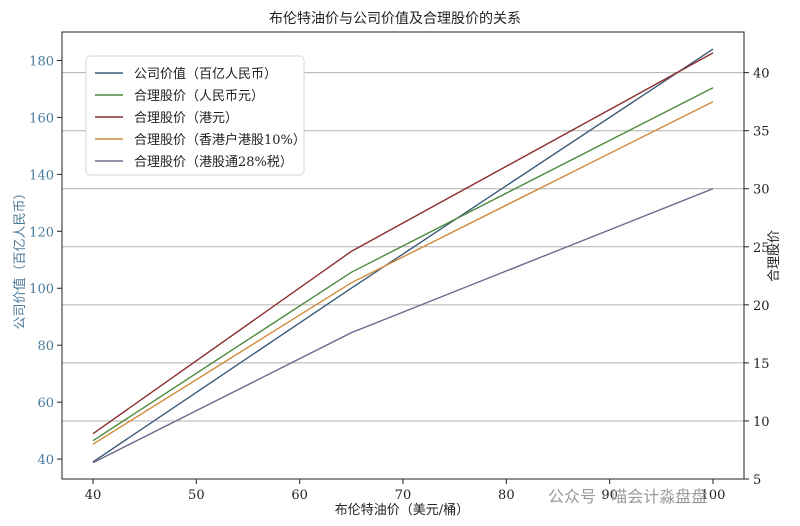 The width and height of the screenshot is (800, 526). What do you see at coordinates (45, 403) in the screenshot?
I see `left-y-tick-label-1: 60` at bounding box center [45, 403].